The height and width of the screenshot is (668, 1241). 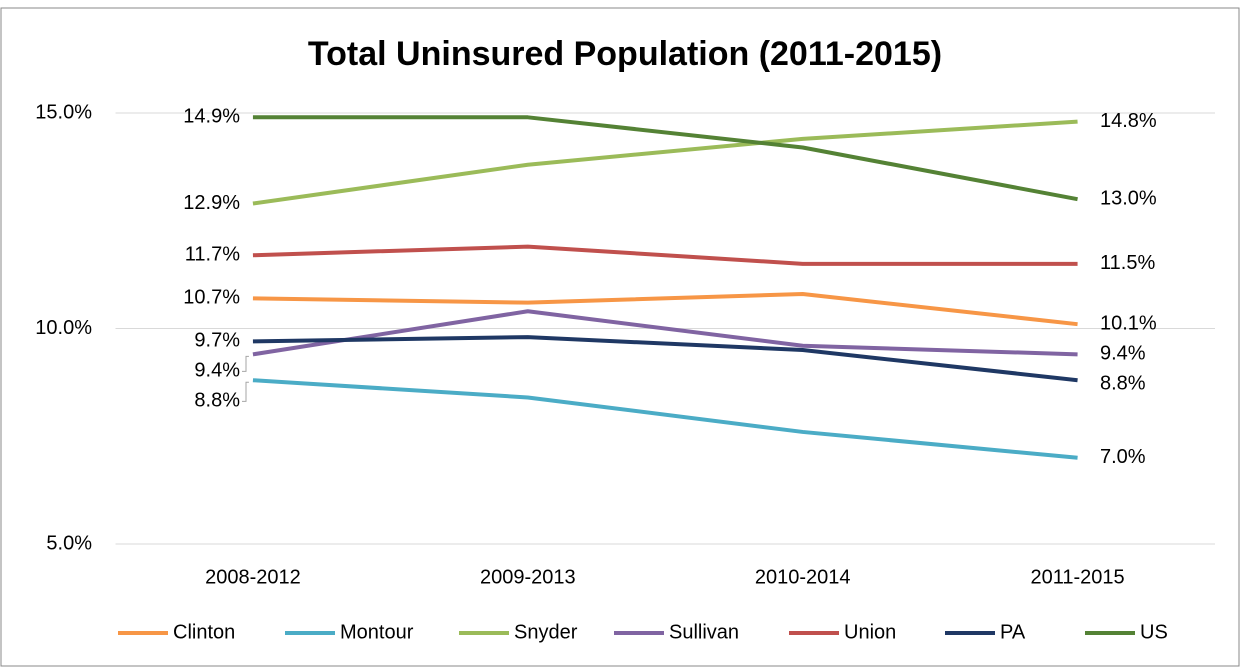 I want to click on y-tick-label: 15.0%, so click(x=63, y=112).